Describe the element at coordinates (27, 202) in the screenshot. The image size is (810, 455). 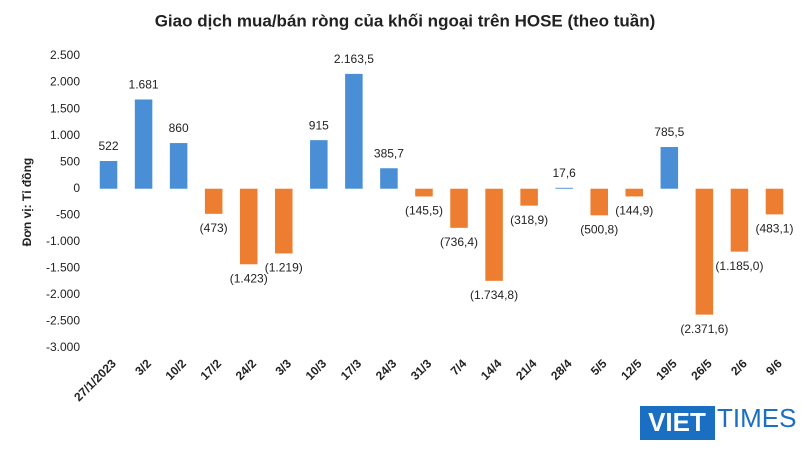
I see `y-axis-label: Đơn vị: Tỉ đồng` at that location.